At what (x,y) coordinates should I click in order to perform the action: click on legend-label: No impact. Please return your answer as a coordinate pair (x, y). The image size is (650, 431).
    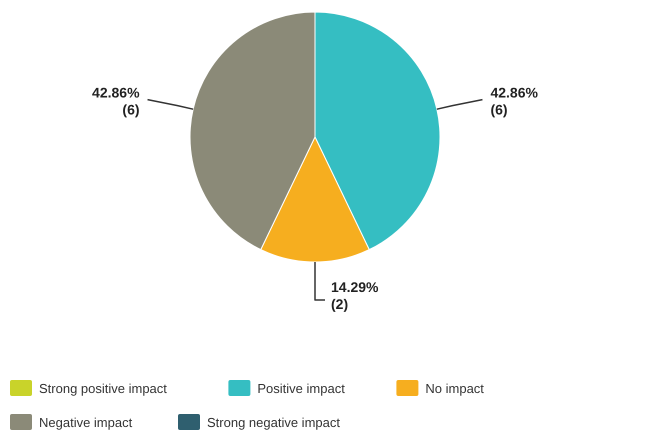
    Looking at the image, I should click on (454, 388).